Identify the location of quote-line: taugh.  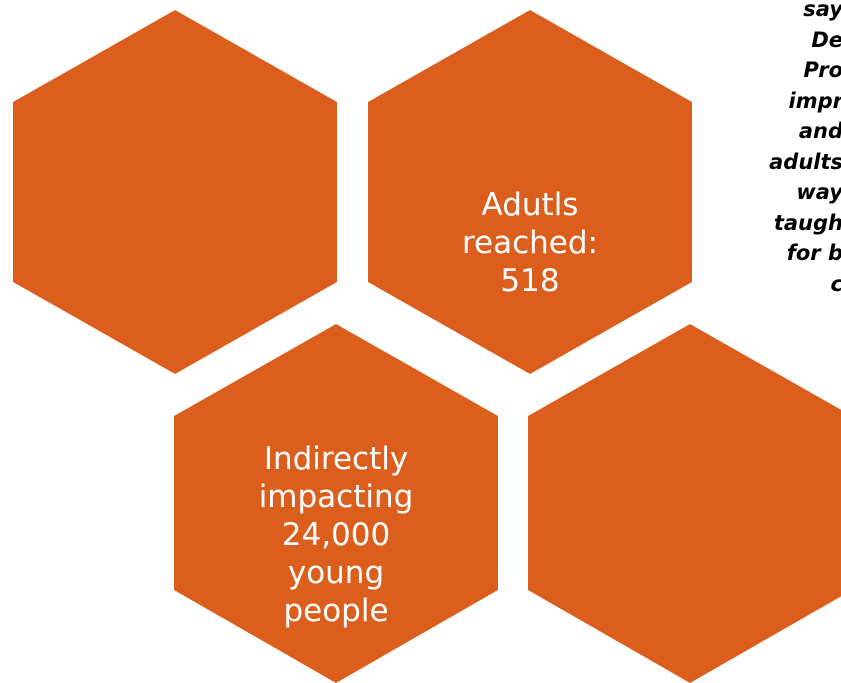
(807, 222).